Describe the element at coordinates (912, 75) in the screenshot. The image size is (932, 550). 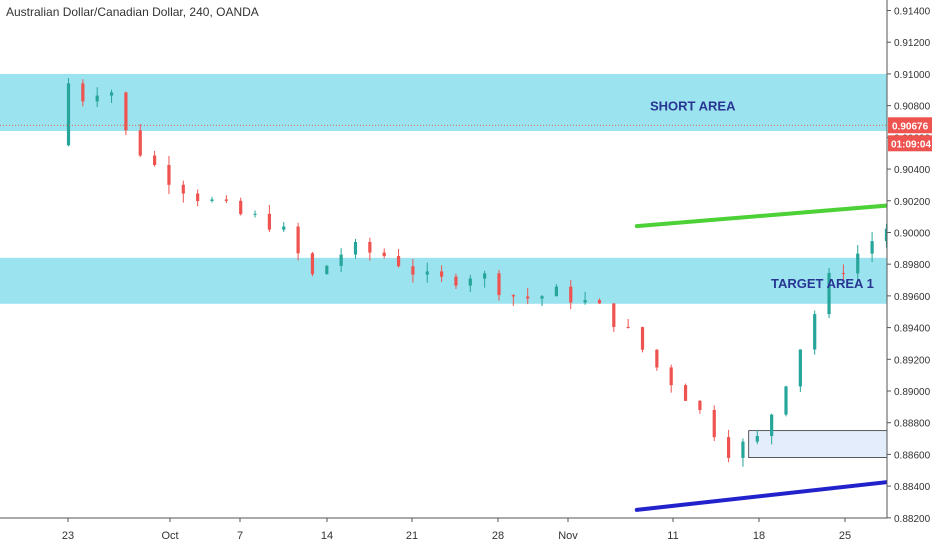
I see `price-tick-label: 0.91000` at that location.